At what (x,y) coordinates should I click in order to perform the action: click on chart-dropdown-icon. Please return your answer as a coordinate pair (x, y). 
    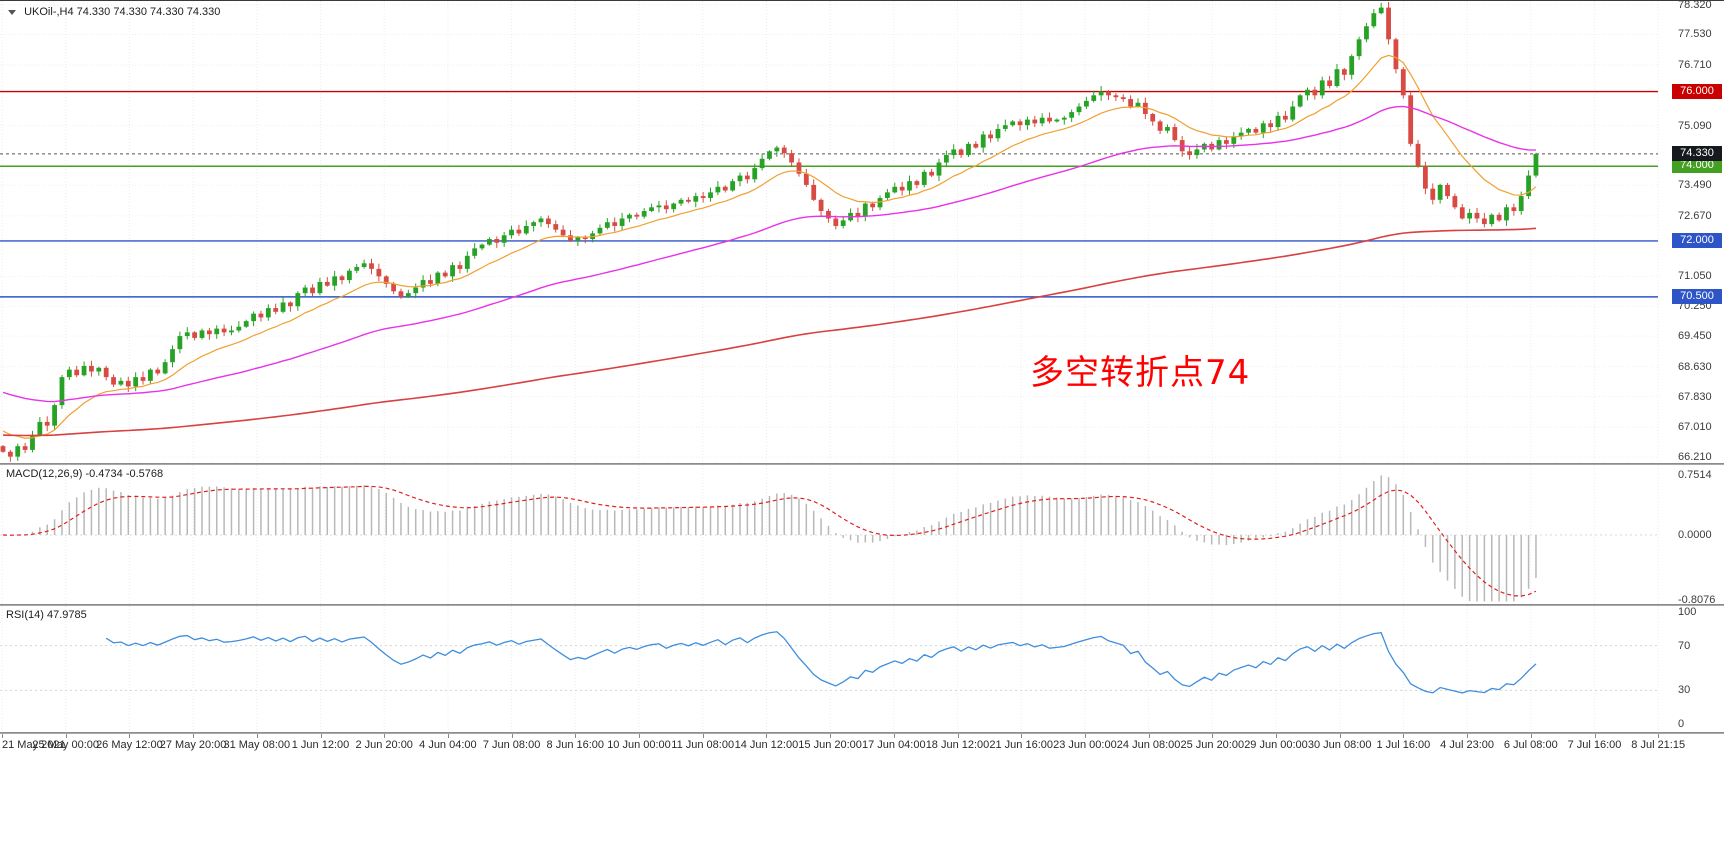
    Looking at the image, I should click on (12, 12).